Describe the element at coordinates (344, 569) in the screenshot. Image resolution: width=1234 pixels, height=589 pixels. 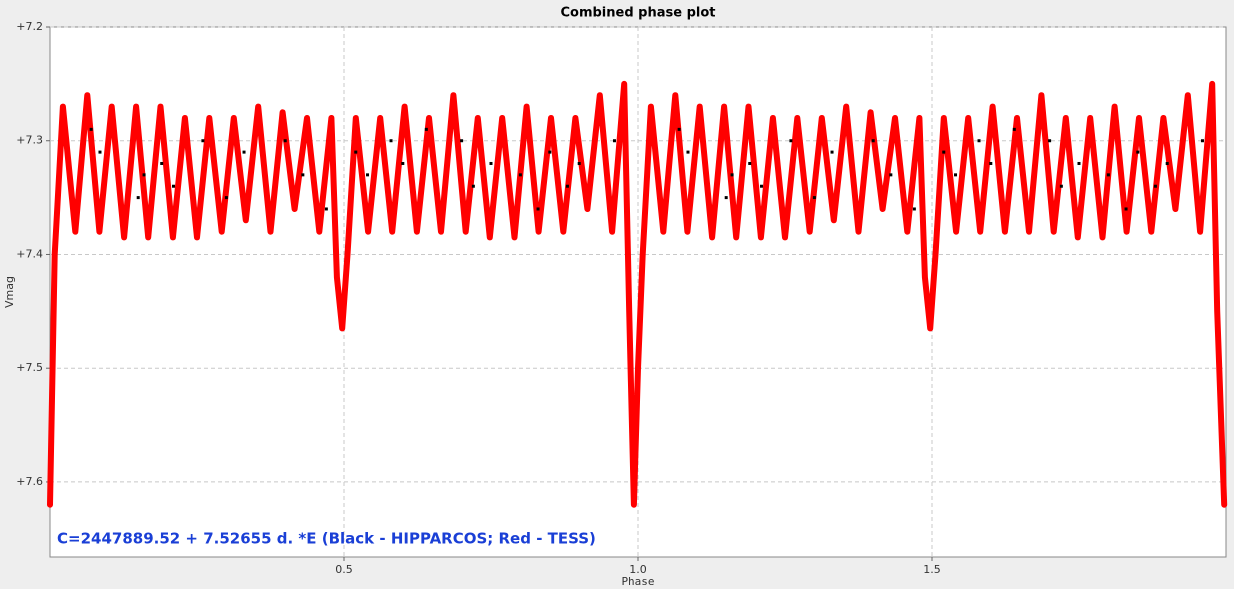
I see `x-tick-label: 0.5` at that location.